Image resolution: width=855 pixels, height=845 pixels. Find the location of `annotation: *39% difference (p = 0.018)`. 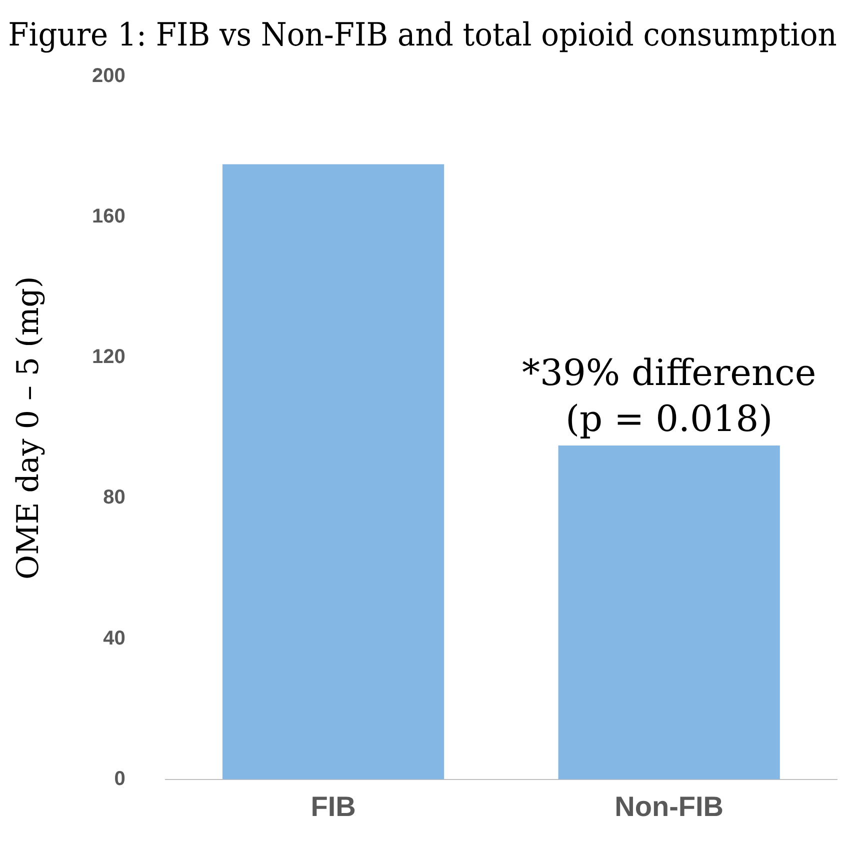

annotation: *39% difference (p = 0.018) is located at coordinates (669, 396).